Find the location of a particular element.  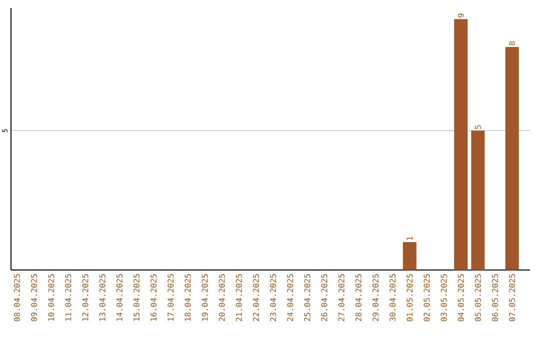

x-tick-label: 11.04.2025 is located at coordinates (68, 297).